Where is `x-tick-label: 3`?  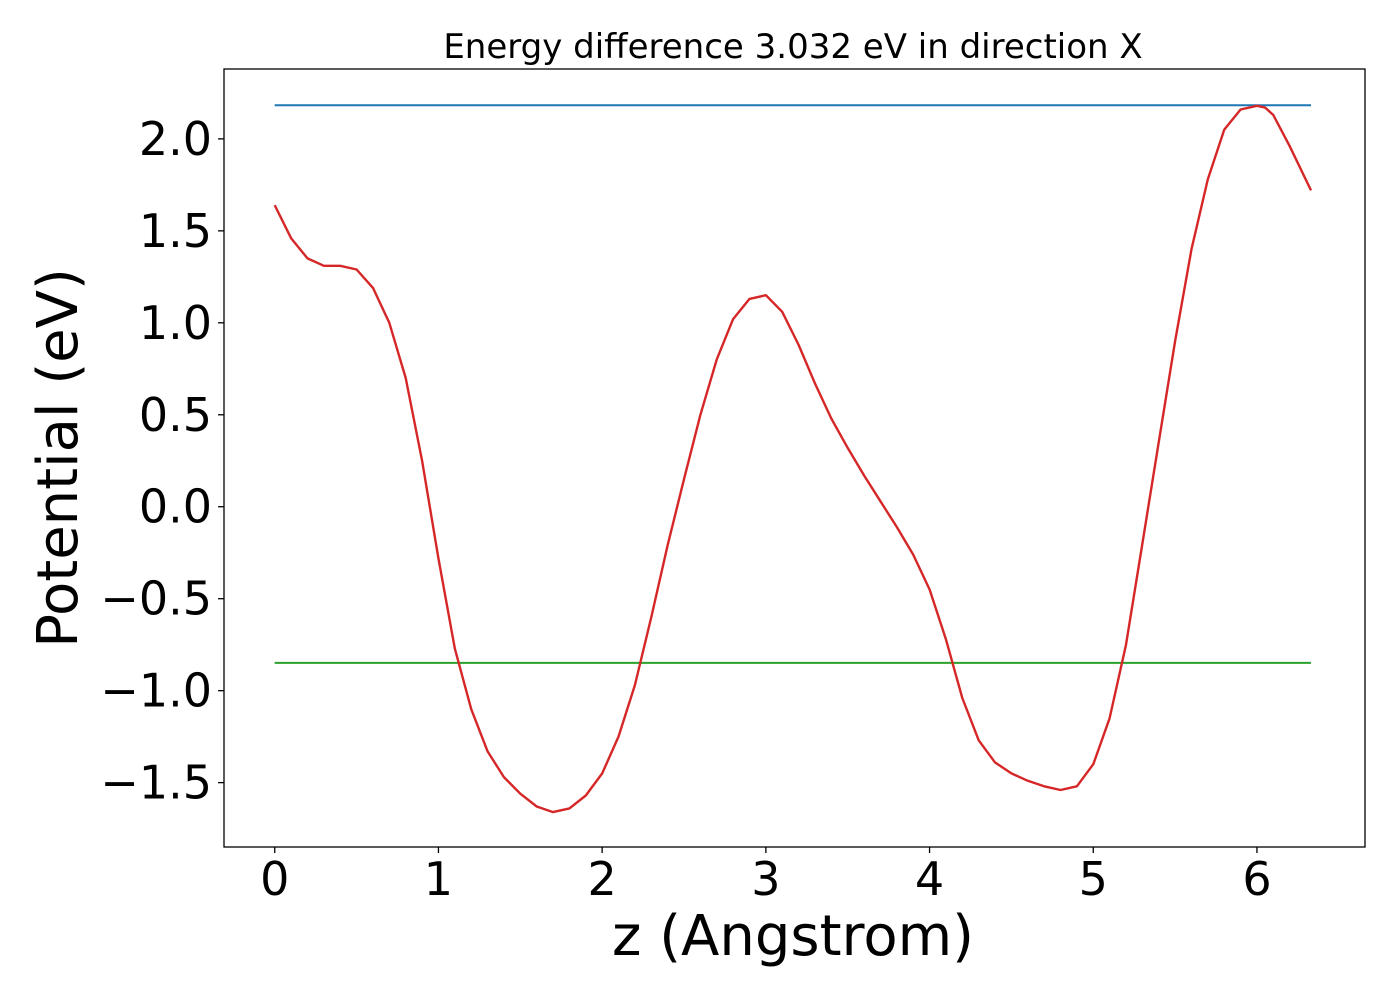
x-tick-label: 3 is located at coordinates (765, 879).